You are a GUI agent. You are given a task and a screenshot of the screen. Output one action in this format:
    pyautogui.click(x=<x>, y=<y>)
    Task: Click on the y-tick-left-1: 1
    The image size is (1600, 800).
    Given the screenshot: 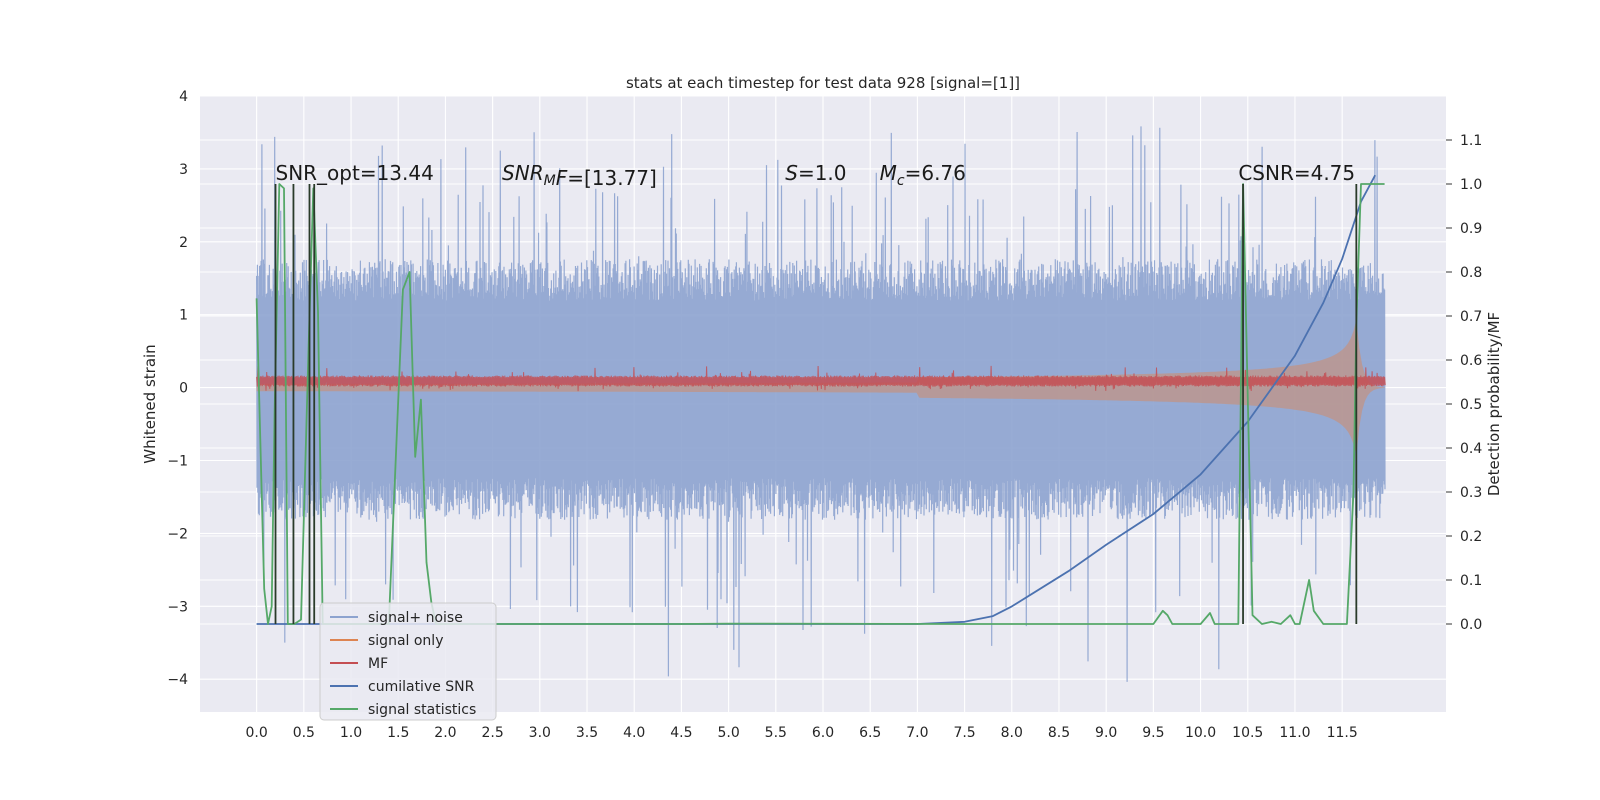 What is the action you would take?
    pyautogui.click(x=183, y=316)
    